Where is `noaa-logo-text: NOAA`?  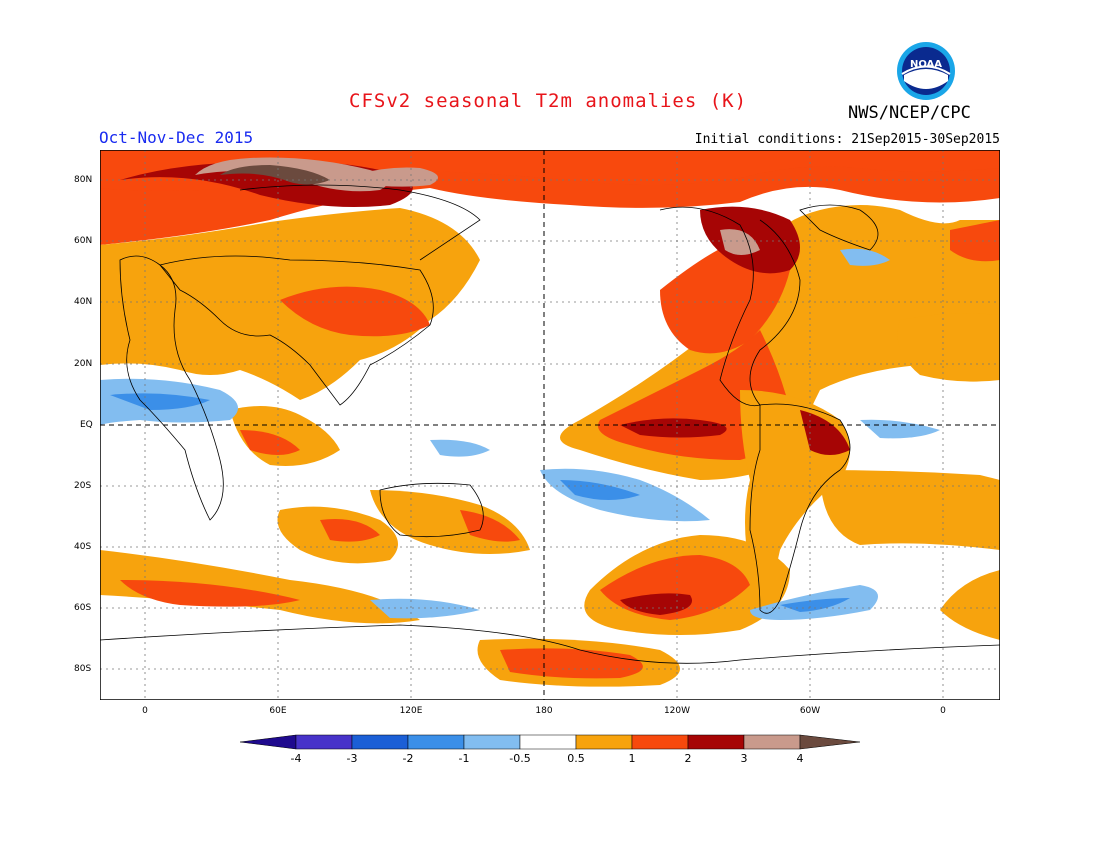
noaa-logo-text: NOAA is located at coordinates (926, 64).